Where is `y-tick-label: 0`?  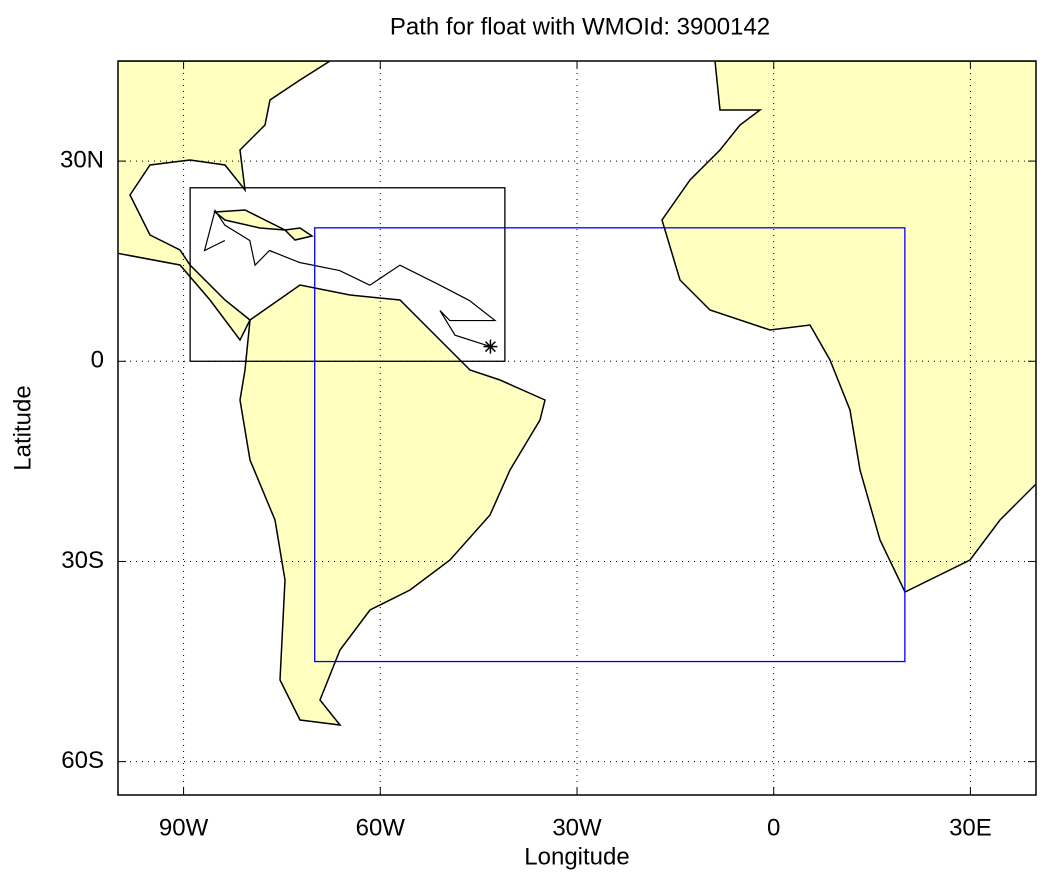
y-tick-label: 0 is located at coordinates (97, 360).